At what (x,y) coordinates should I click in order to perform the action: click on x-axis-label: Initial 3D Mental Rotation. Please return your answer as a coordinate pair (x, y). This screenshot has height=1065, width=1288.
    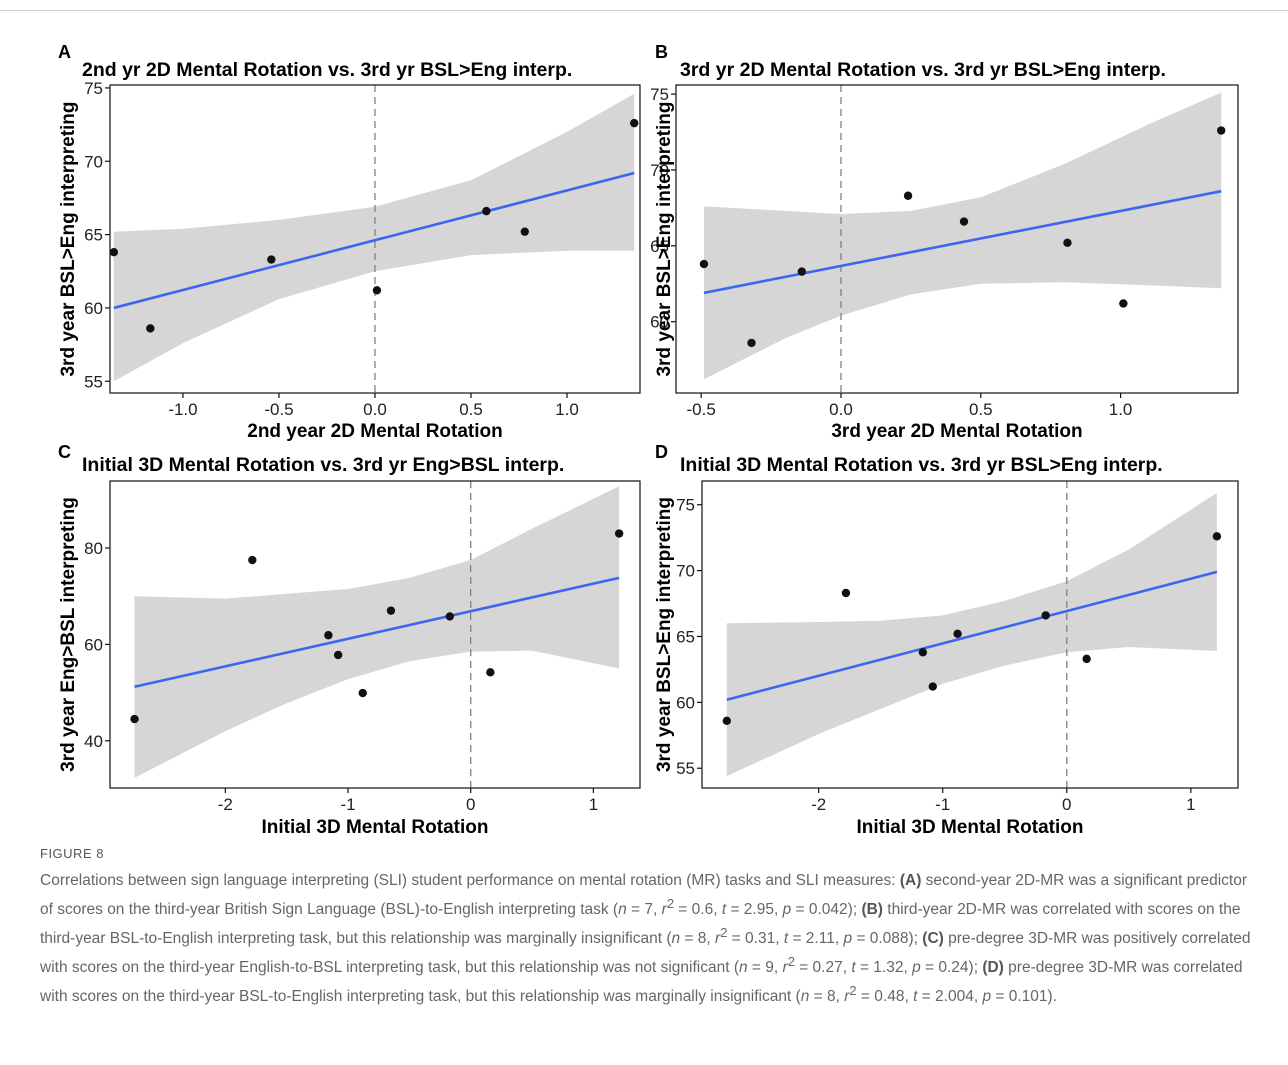
    Looking at the image, I should click on (970, 827).